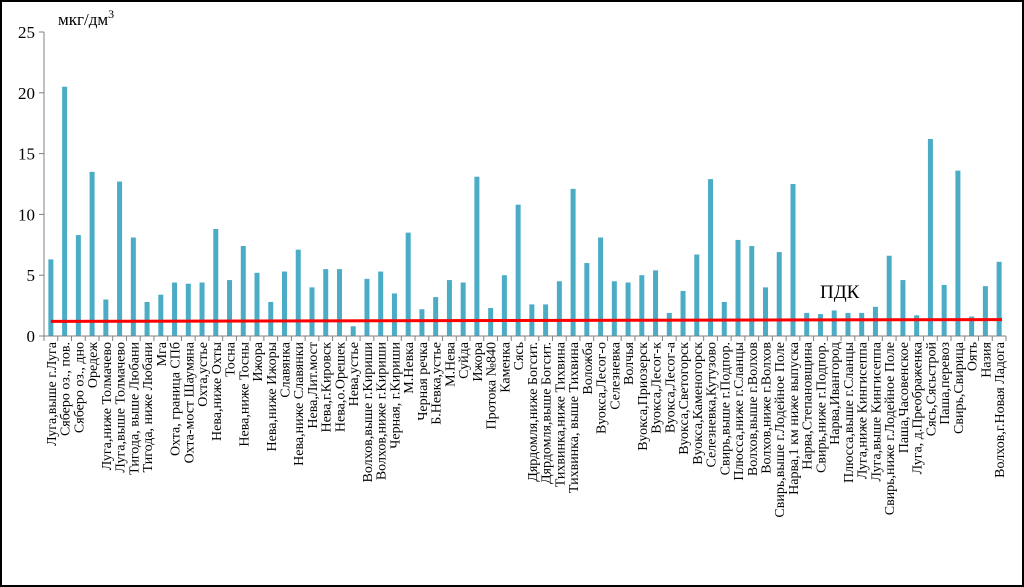 This screenshot has width=1024, height=587. Describe the element at coordinates (66, 389) in the screenshot. I see `x-tick-label: Сяберо оз., пов.` at that location.